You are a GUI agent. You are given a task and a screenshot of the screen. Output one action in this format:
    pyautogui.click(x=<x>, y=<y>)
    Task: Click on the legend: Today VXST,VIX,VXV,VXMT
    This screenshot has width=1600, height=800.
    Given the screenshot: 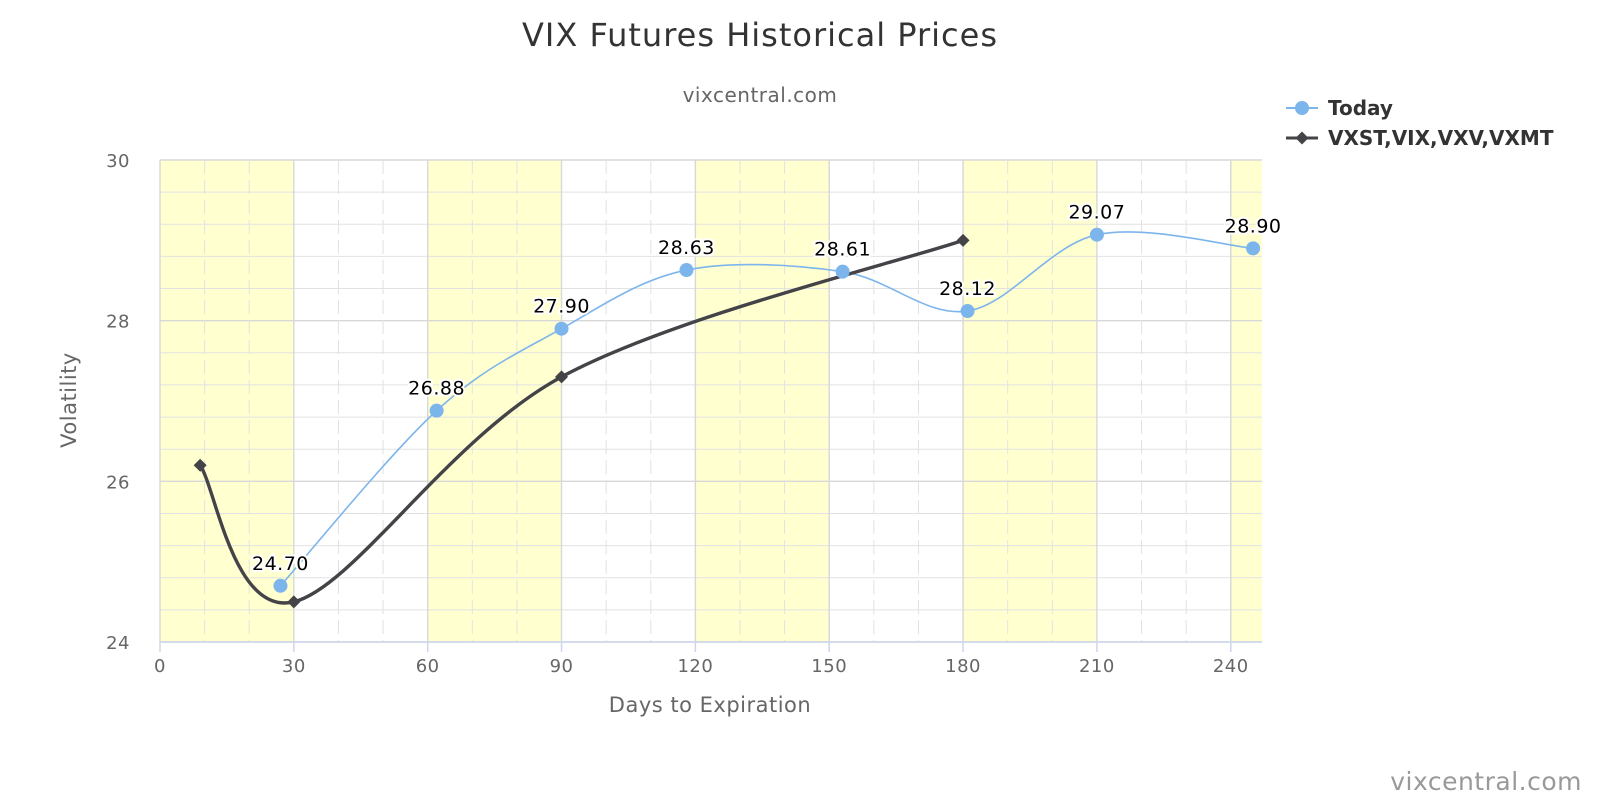 What is the action you would take?
    pyautogui.click(x=1420, y=123)
    